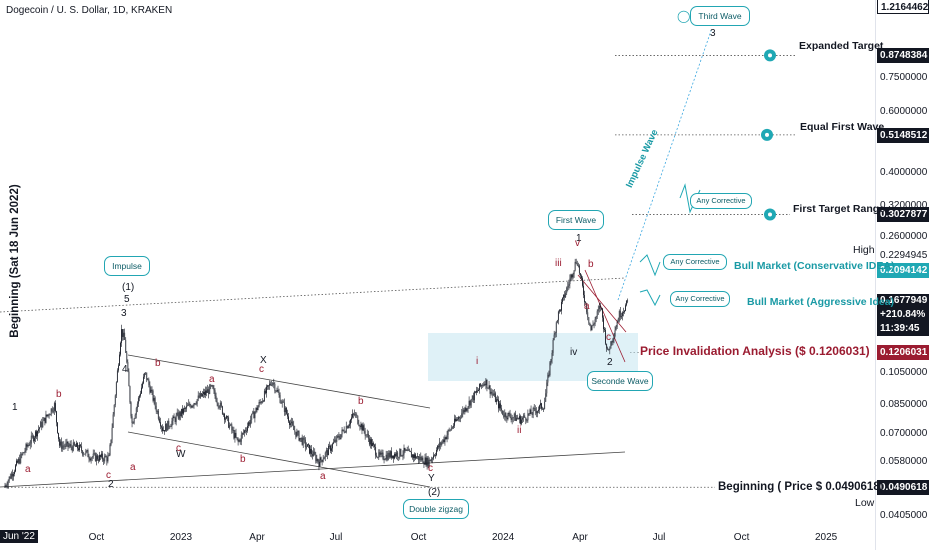 This screenshot has width=932, height=550. Describe the element at coordinates (904, 373) in the screenshot. I see `y-tick-label: 0.1050000` at that location.